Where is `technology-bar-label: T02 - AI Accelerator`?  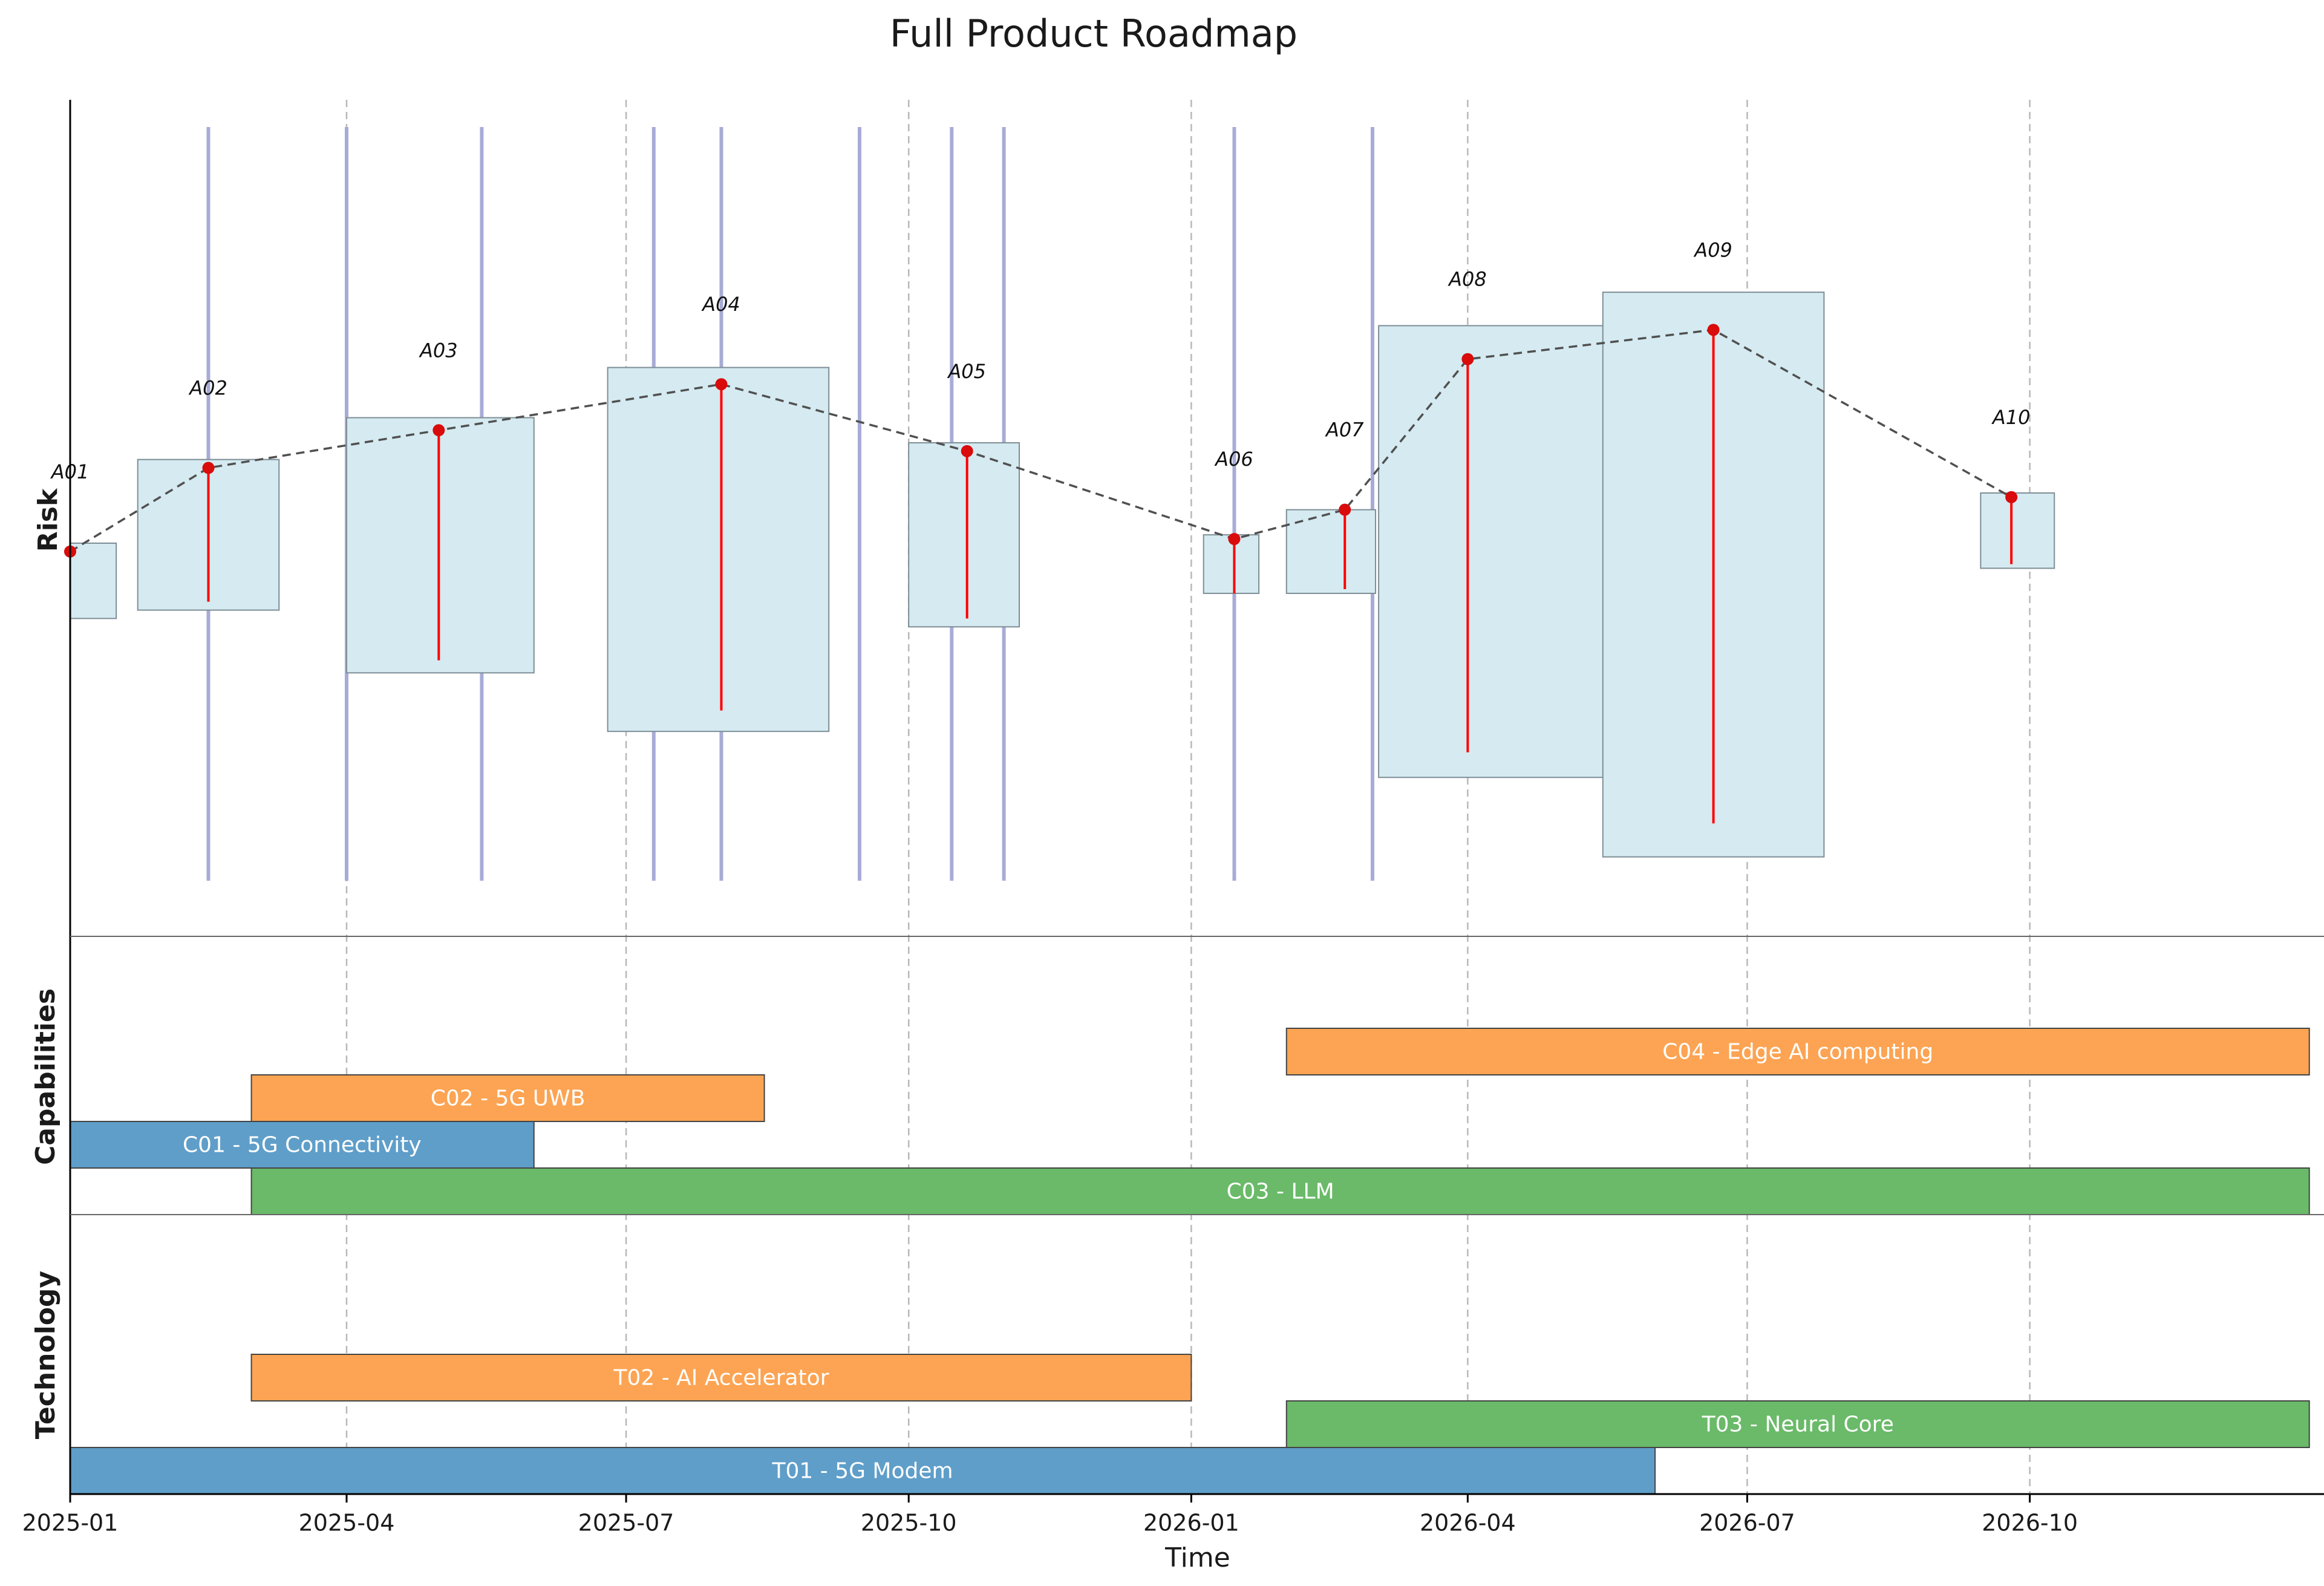
technology-bar-label: T02 - AI Accelerator is located at coordinates (721, 1378).